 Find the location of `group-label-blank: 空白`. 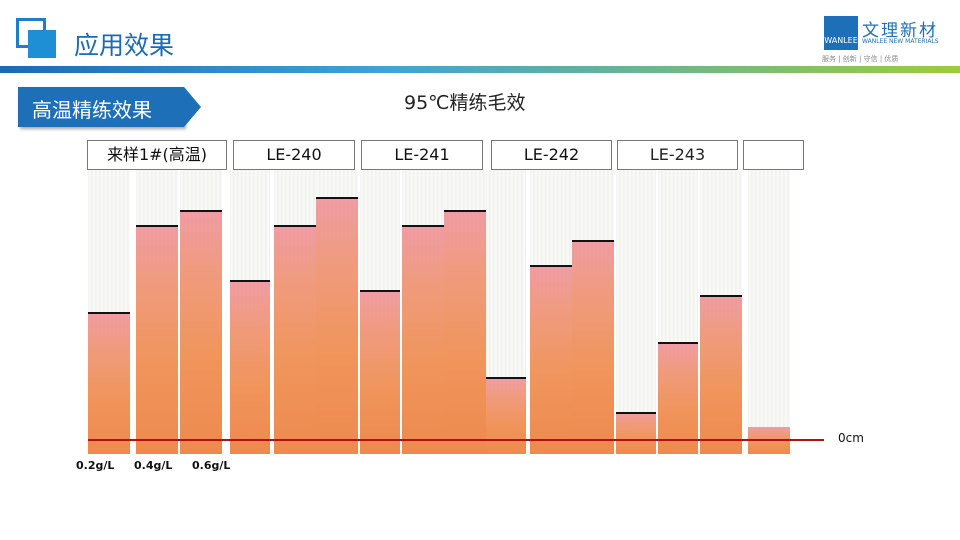

group-label-blank: 空白 is located at coordinates (773, 155).